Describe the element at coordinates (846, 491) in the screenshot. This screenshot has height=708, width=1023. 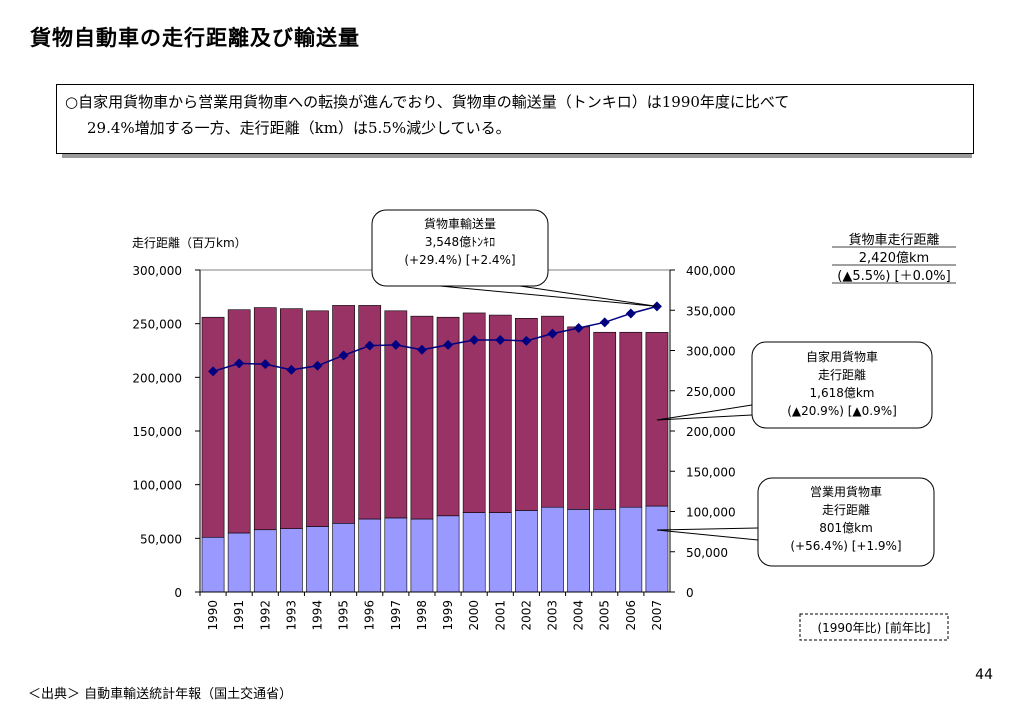
I see `callout-business-line: 営業用貨物車` at that location.